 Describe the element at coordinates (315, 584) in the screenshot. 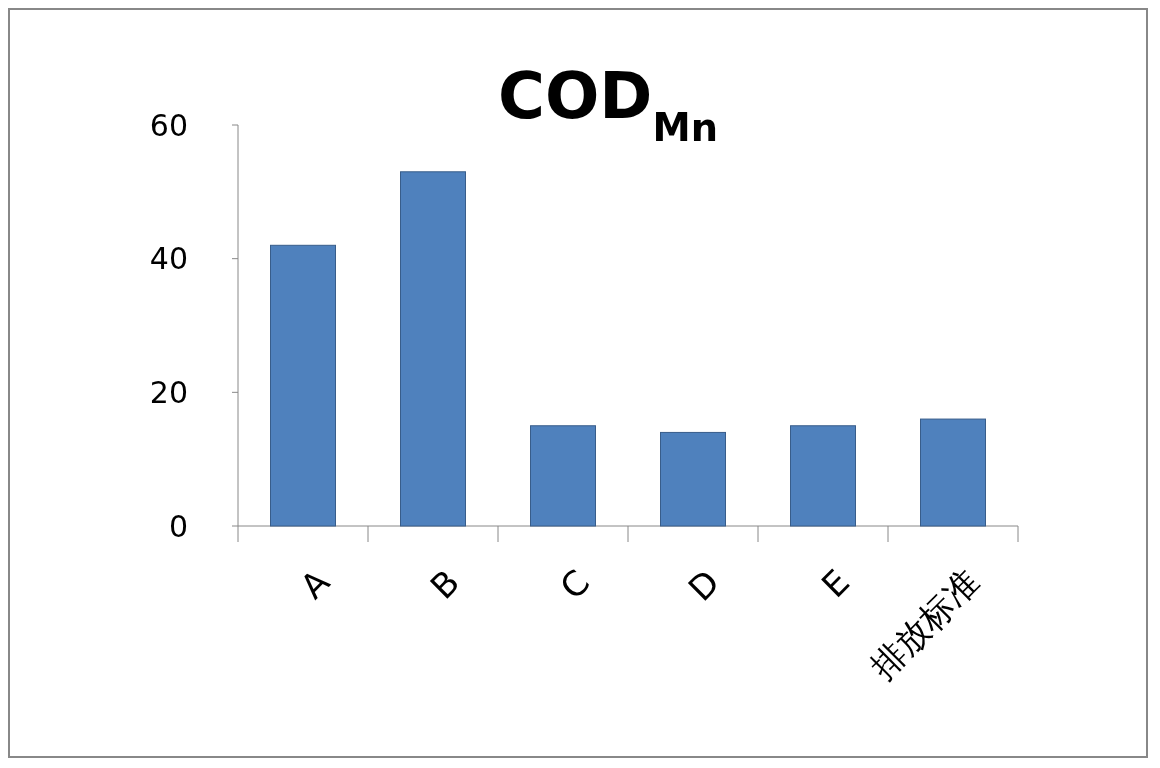

I see `x-tick-label: A` at that location.